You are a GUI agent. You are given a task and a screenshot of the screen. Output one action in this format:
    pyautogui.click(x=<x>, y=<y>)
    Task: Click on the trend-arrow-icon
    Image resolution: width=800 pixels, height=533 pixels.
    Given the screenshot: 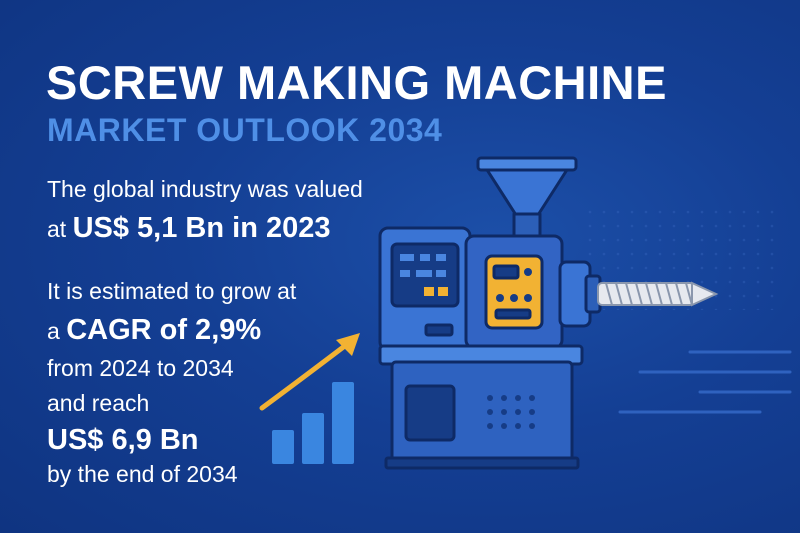 What is the action you would take?
    pyautogui.click(x=309, y=372)
    